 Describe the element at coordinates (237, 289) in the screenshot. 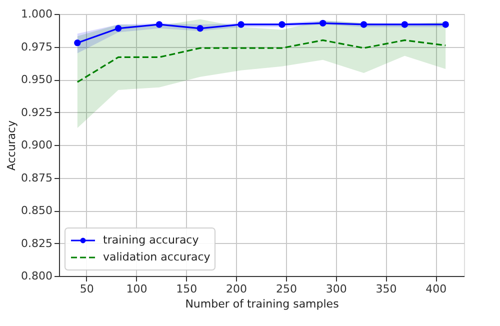

I see `x-tick-label: 200` at that location.